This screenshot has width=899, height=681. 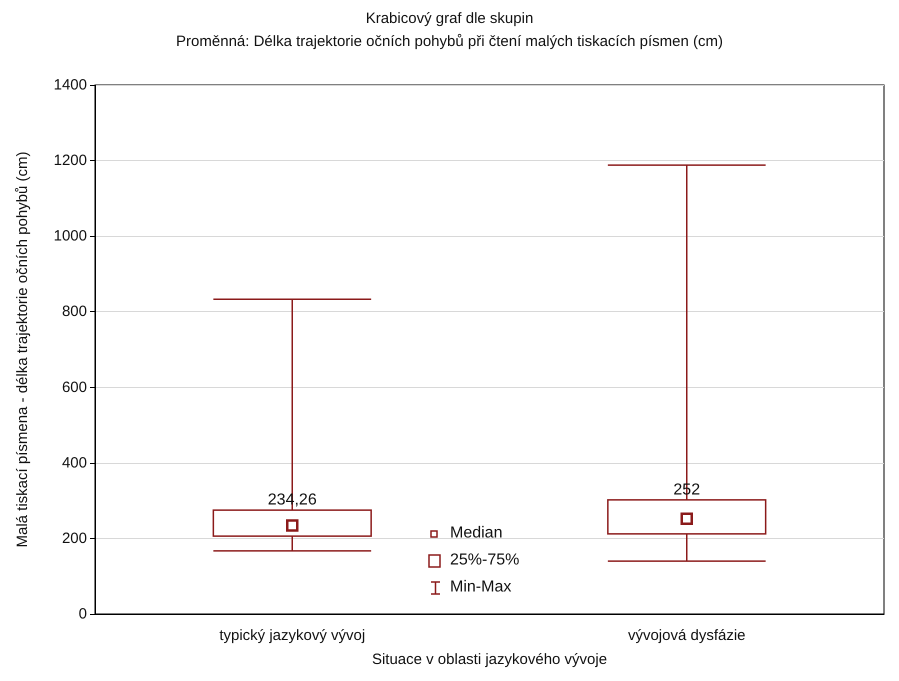 I want to click on annotation: Min-Max, so click(x=481, y=587).